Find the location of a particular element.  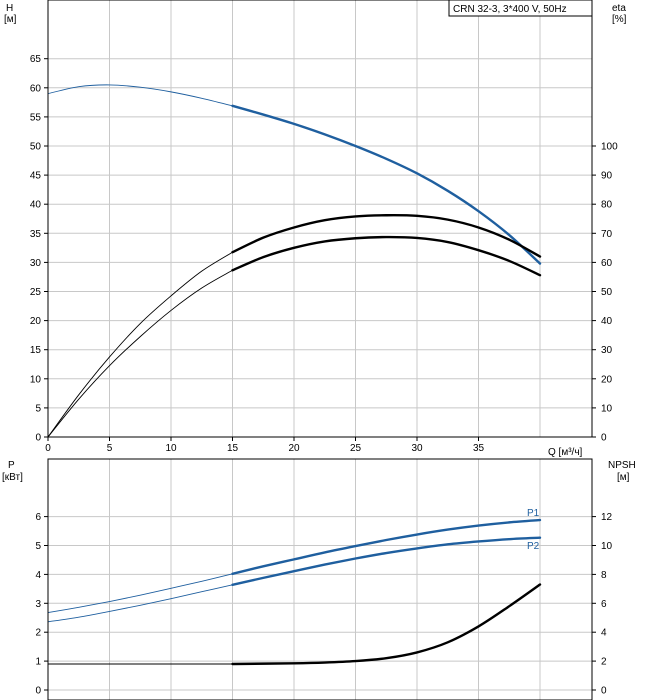

chart-title: CRN 32-3, 3*400 V, 50Hz is located at coordinates (510, 9).